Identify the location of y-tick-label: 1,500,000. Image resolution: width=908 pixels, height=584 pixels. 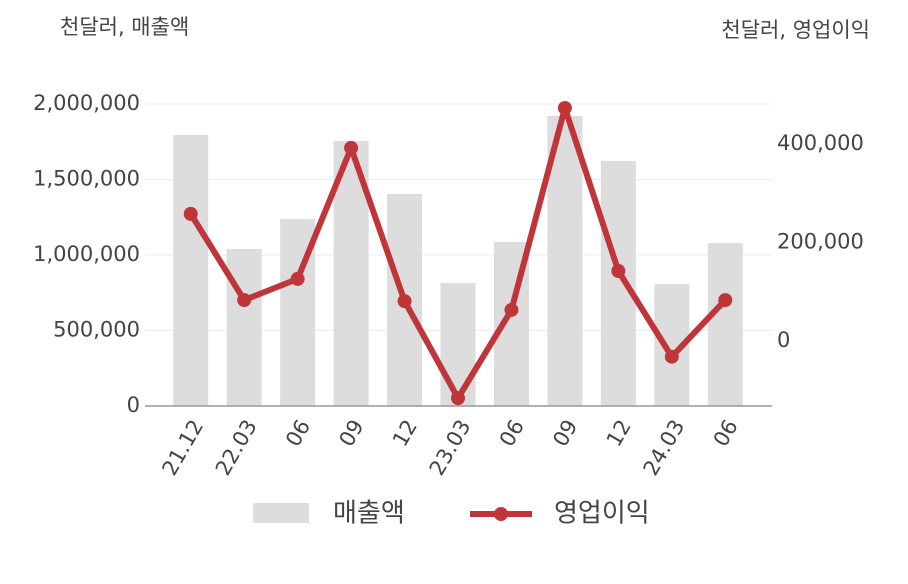
(86, 179).